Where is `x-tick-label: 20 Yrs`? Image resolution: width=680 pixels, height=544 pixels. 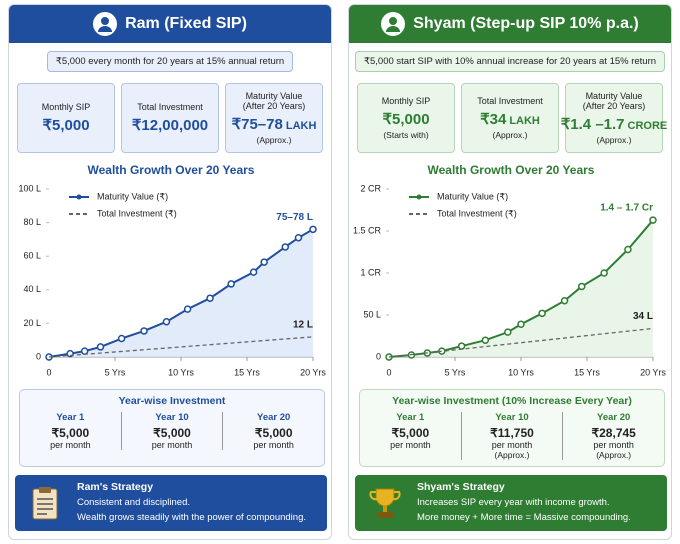 x-tick-label: 20 Yrs is located at coordinates (313, 372).